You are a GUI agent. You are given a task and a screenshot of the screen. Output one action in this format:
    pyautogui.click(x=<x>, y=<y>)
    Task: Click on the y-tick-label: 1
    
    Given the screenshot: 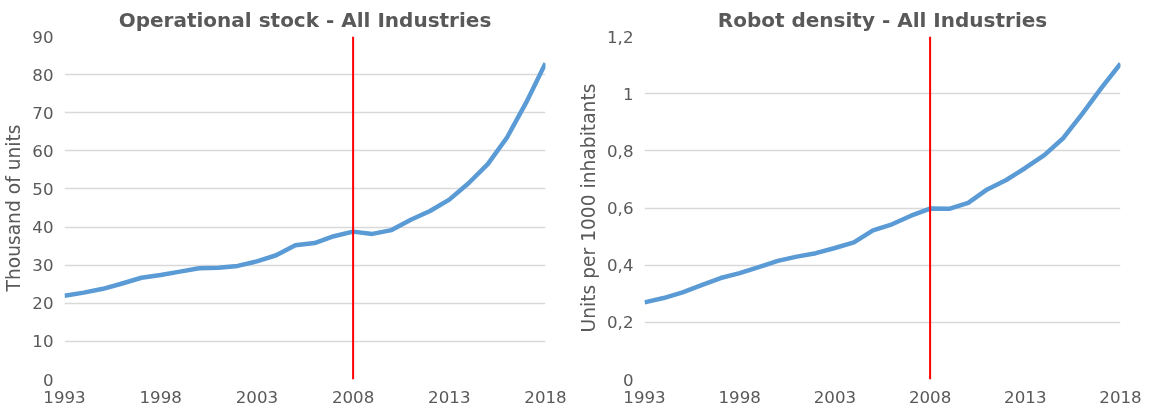 What is the action you would take?
    pyautogui.click(x=628, y=94)
    